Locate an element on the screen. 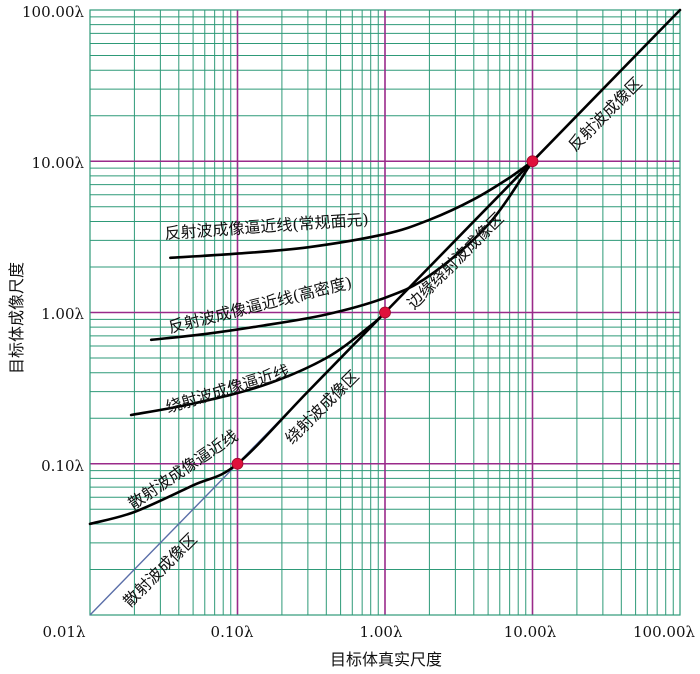  curve-reflection-regular is located at coordinates (351, 210).